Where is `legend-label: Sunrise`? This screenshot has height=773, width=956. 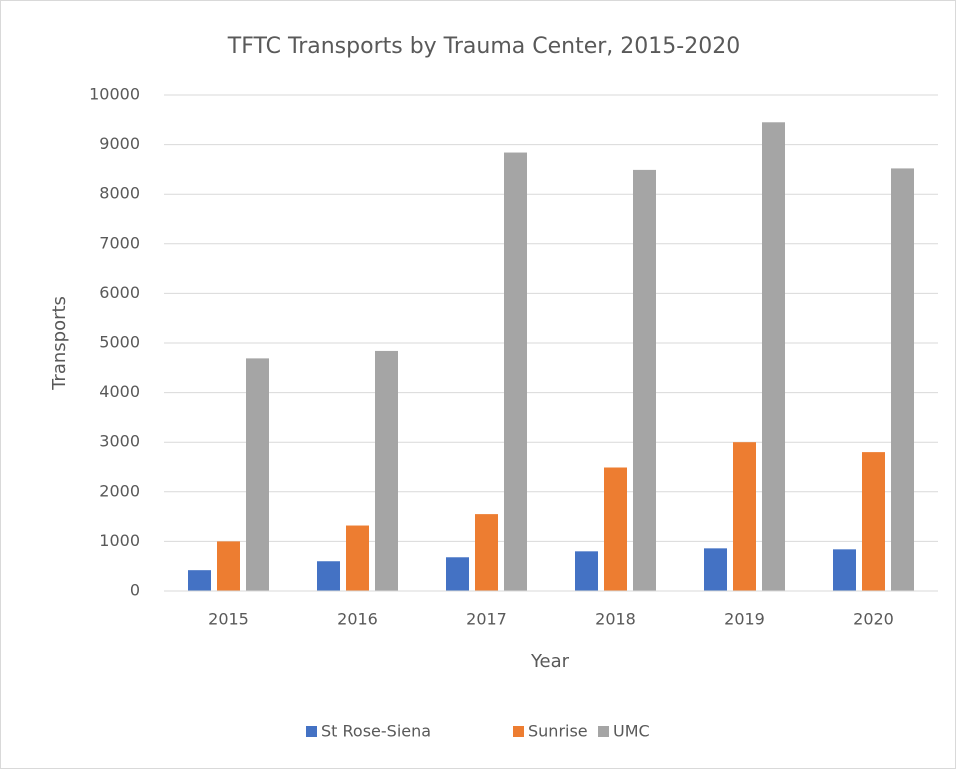
legend-label: Sunrise is located at coordinates (558, 731).